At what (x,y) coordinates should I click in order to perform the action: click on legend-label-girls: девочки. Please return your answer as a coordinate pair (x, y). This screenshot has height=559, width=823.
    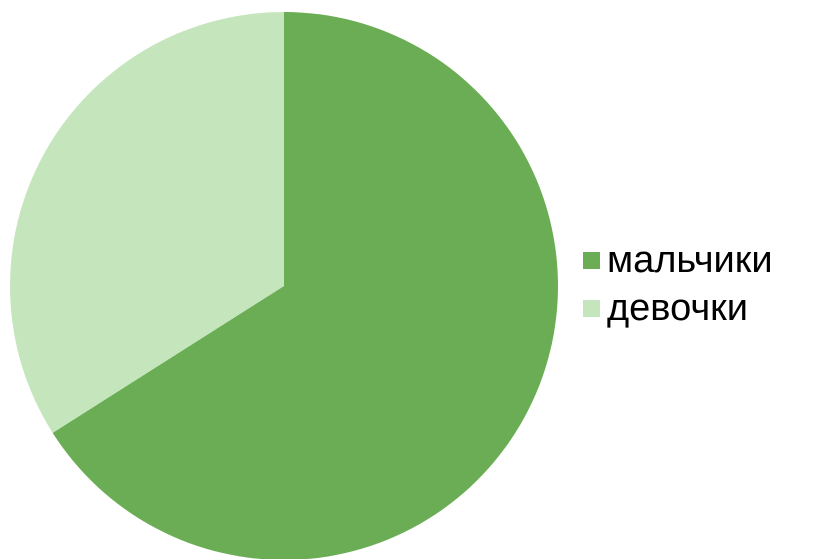
    Looking at the image, I should click on (678, 308).